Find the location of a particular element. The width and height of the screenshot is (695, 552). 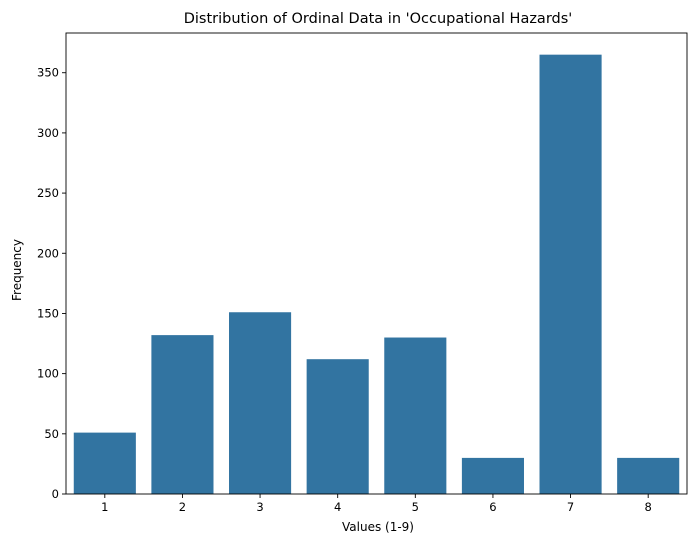

y-tick-label-200: 200 is located at coordinates (48, 253).